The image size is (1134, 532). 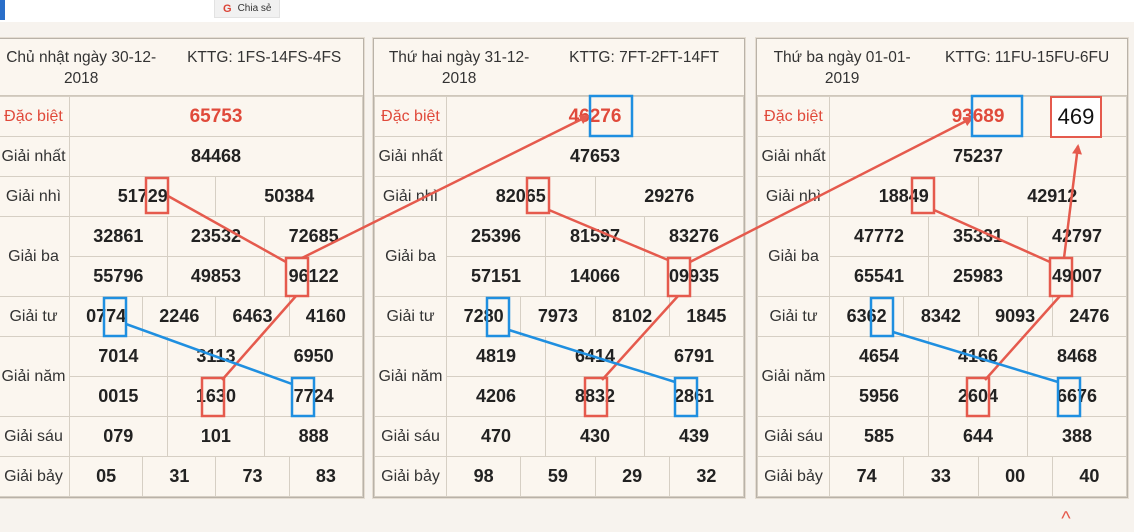 I want to click on g5-value: 6414, so click(x=595, y=356).